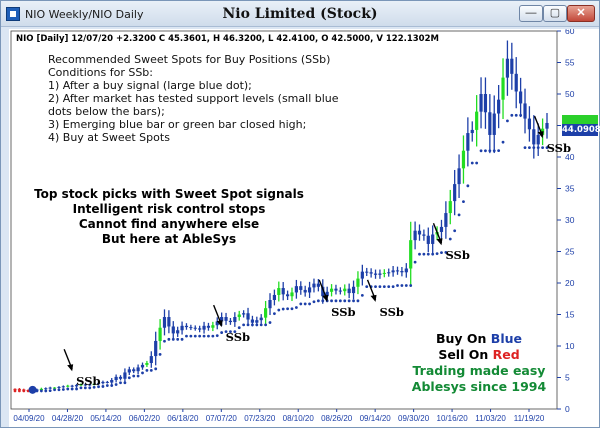 Image resolution: width=600 pixels, height=428 pixels. I want to click on recommendation-line: 1) After a buy signal (large blue dot);, so click(150, 85).